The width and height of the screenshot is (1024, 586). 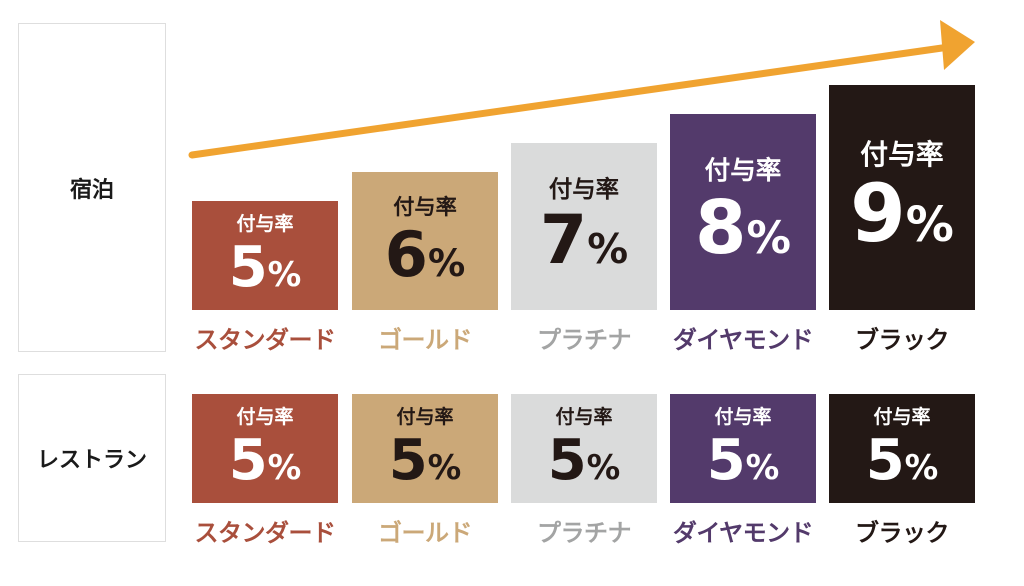 I want to click on bar-value-number: 9, so click(x=878, y=214).